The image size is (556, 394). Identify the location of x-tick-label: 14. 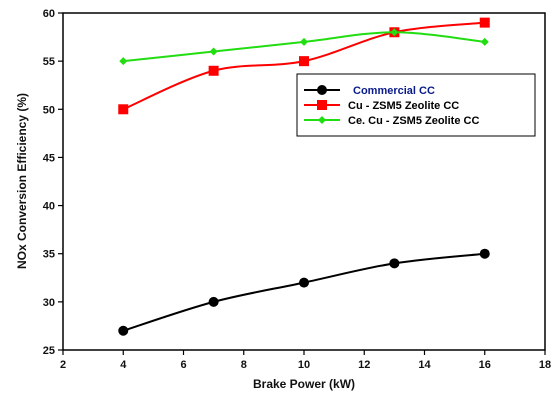
(424, 365).